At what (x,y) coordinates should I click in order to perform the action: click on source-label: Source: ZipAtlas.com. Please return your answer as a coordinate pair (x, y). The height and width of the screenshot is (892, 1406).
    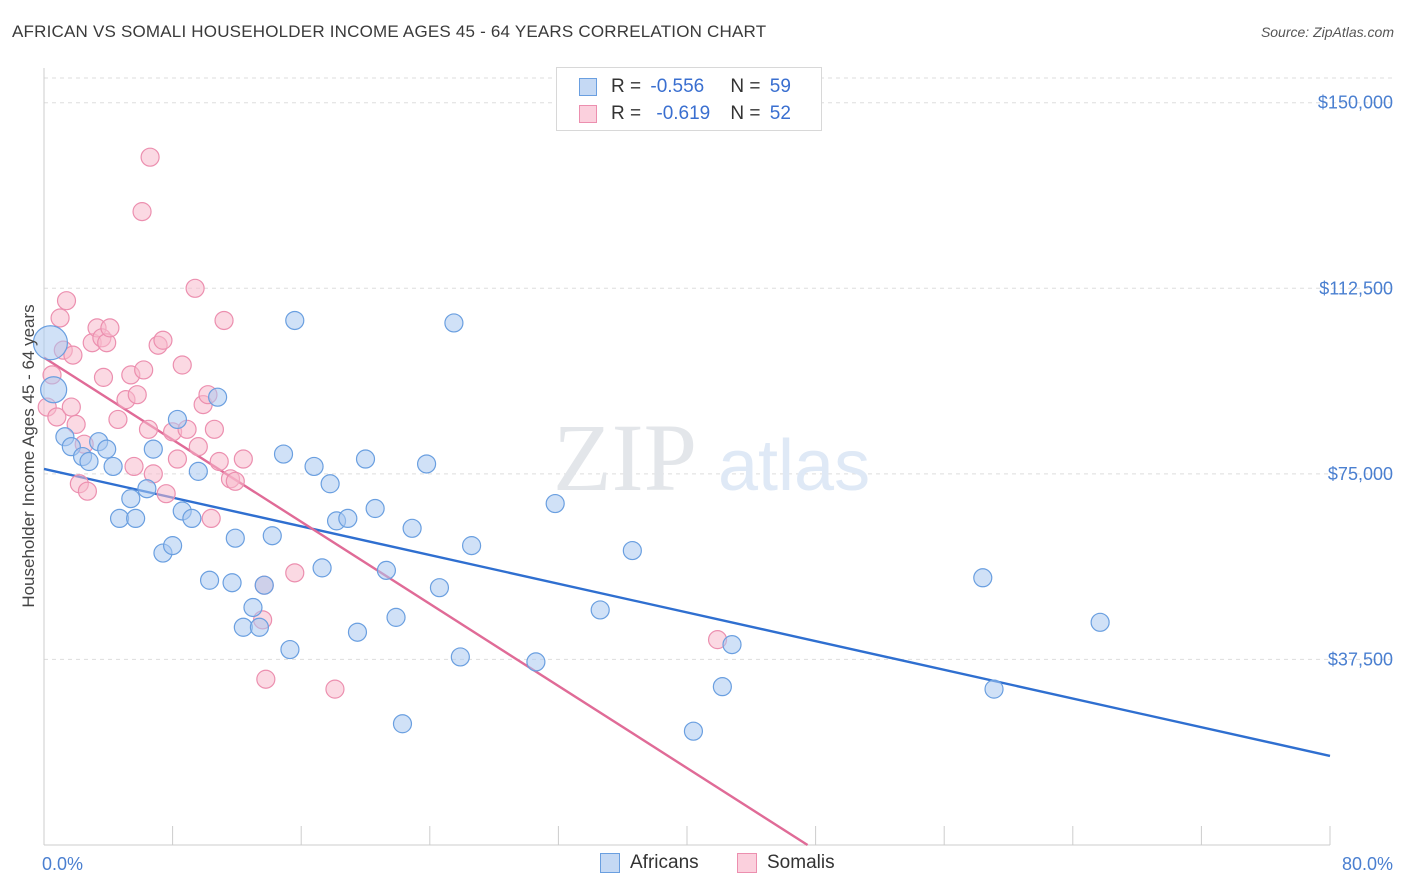
    Looking at the image, I should click on (1327, 32).